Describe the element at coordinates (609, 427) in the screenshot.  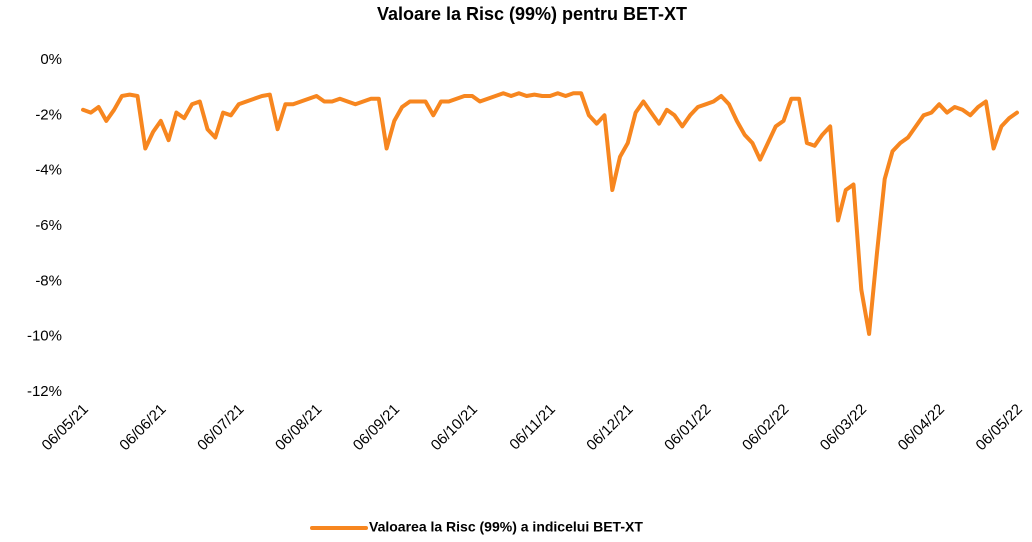
I see `x-tick-label: 06/12/21` at that location.